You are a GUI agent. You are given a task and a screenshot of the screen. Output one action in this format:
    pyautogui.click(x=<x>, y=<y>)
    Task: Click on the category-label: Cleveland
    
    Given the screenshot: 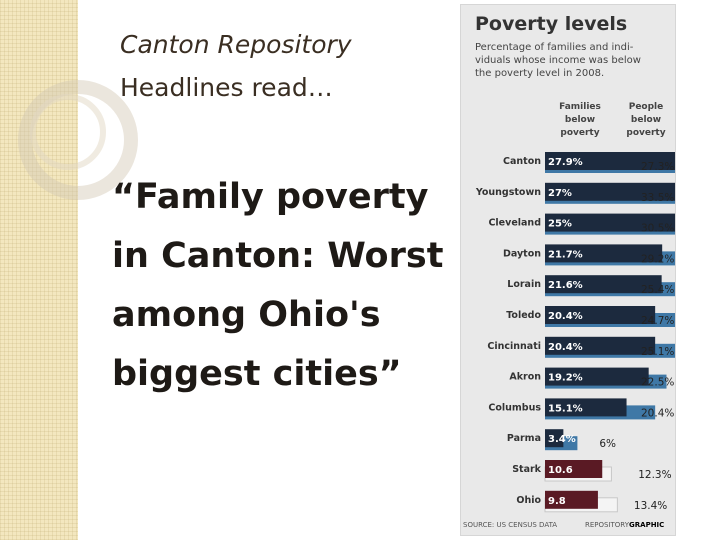 What is the action you would take?
    pyautogui.click(x=514, y=223)
    